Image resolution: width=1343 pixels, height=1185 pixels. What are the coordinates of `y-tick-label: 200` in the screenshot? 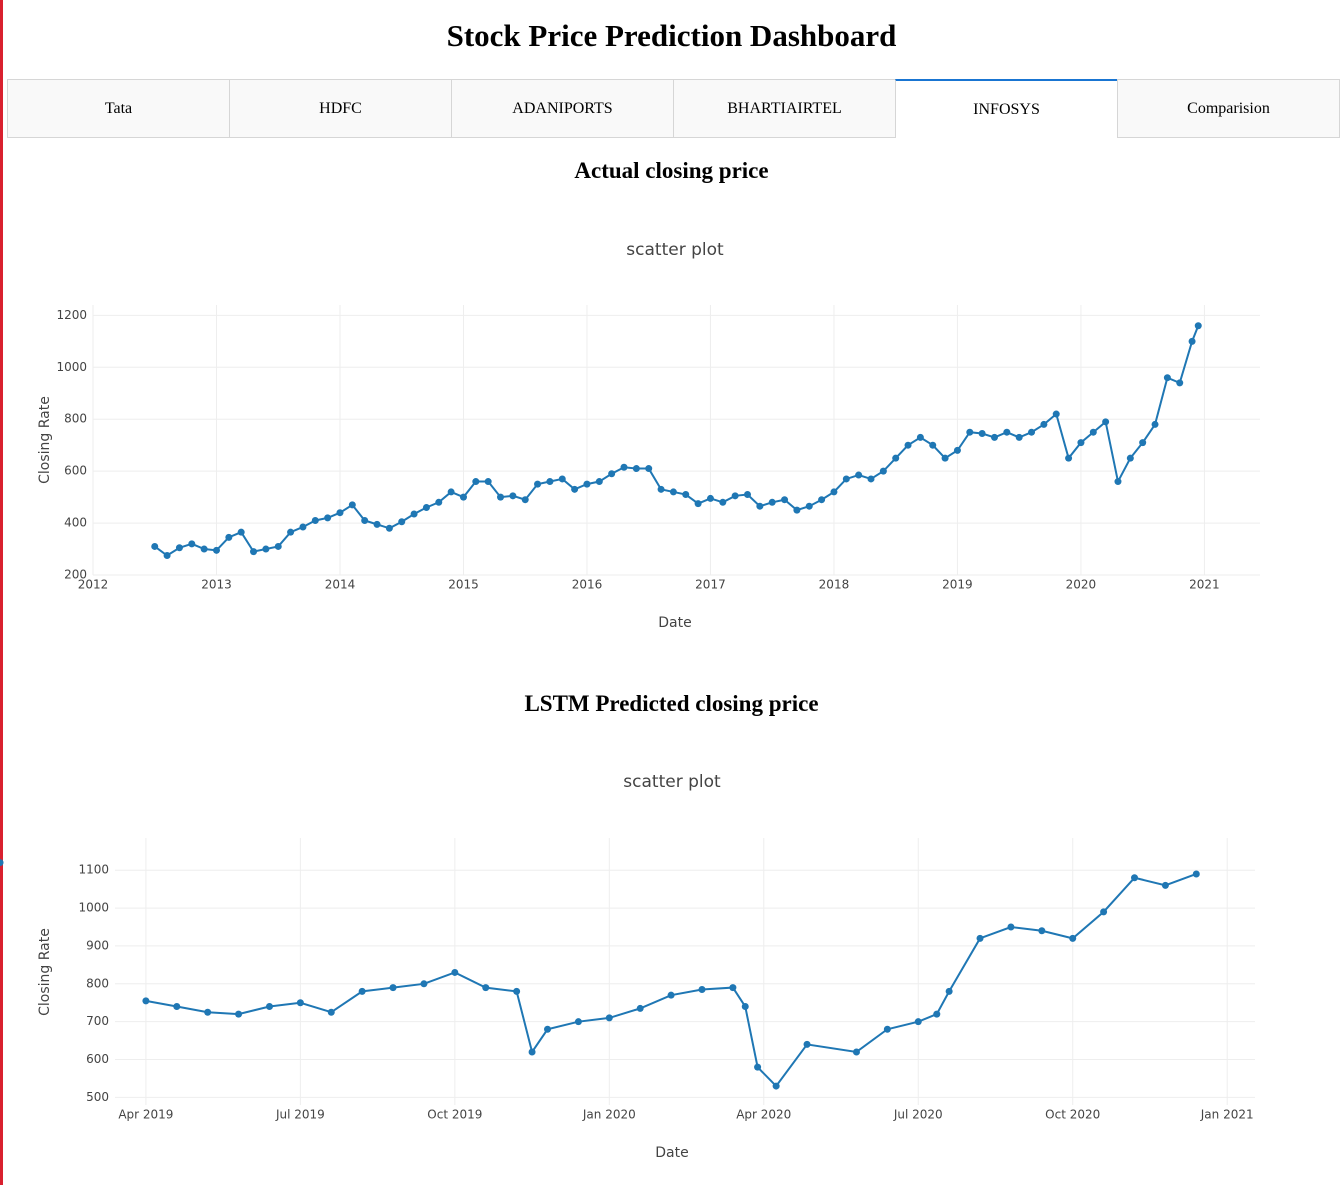 It's located at (75, 575).